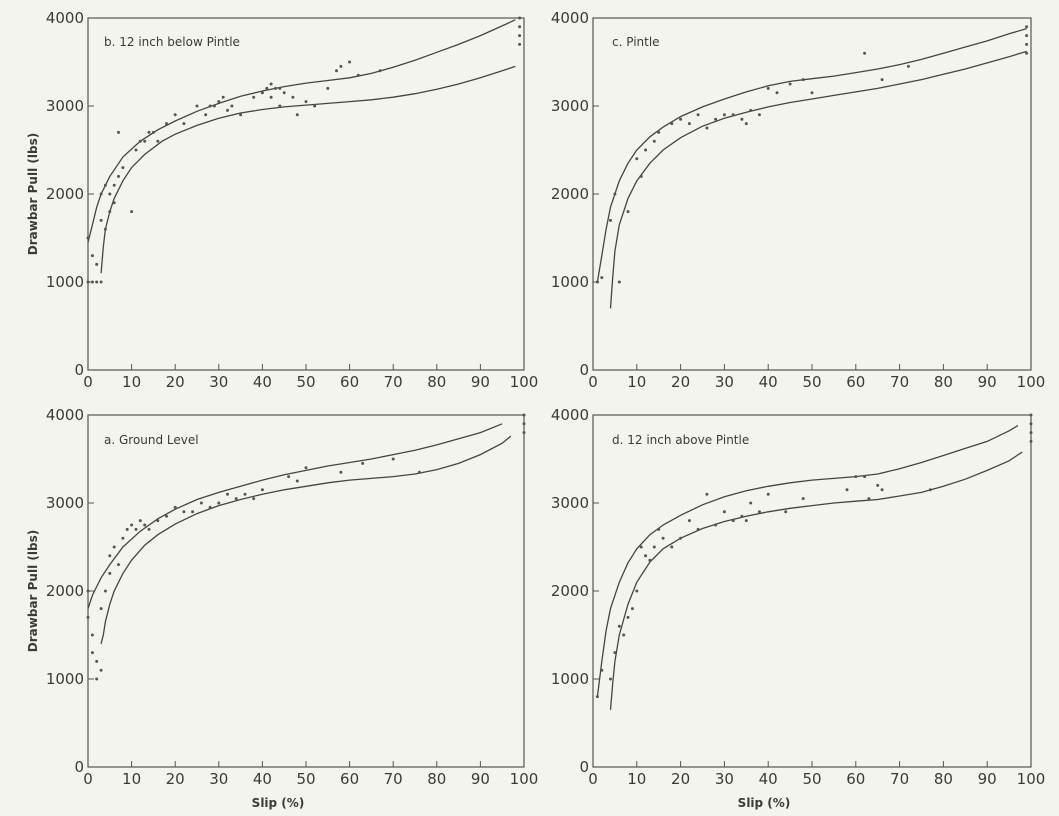 Image resolution: width=1059 pixels, height=816 pixels. Describe the element at coordinates (680, 440) in the screenshot. I see `panel-title: d. 12 inch above Pintle` at that location.